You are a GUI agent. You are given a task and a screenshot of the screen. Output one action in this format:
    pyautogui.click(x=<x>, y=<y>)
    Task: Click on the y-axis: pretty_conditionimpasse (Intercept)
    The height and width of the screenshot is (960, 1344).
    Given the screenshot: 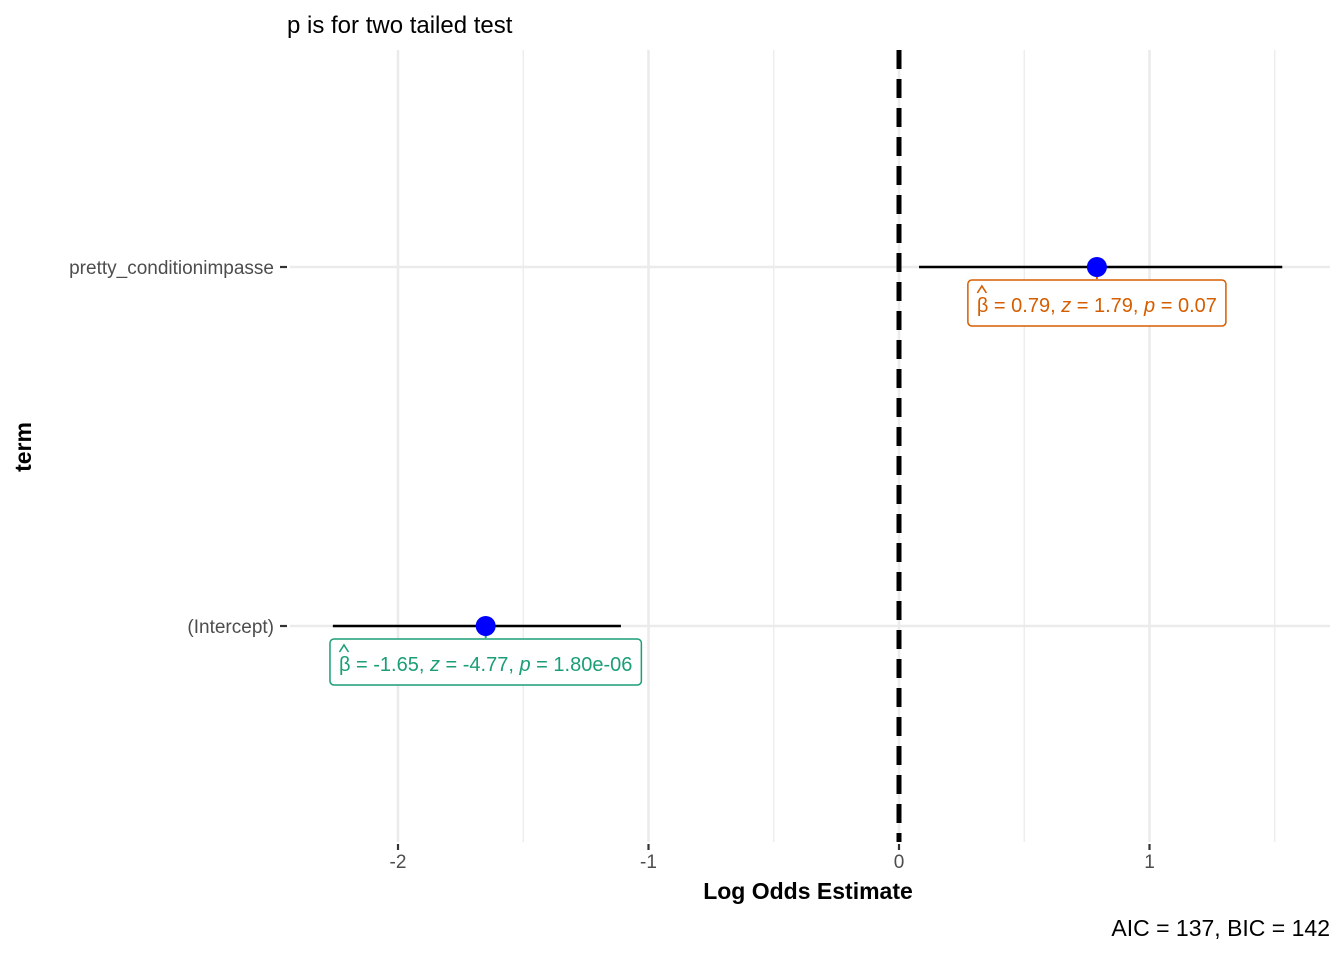 What is the action you would take?
    pyautogui.click(x=178, y=448)
    